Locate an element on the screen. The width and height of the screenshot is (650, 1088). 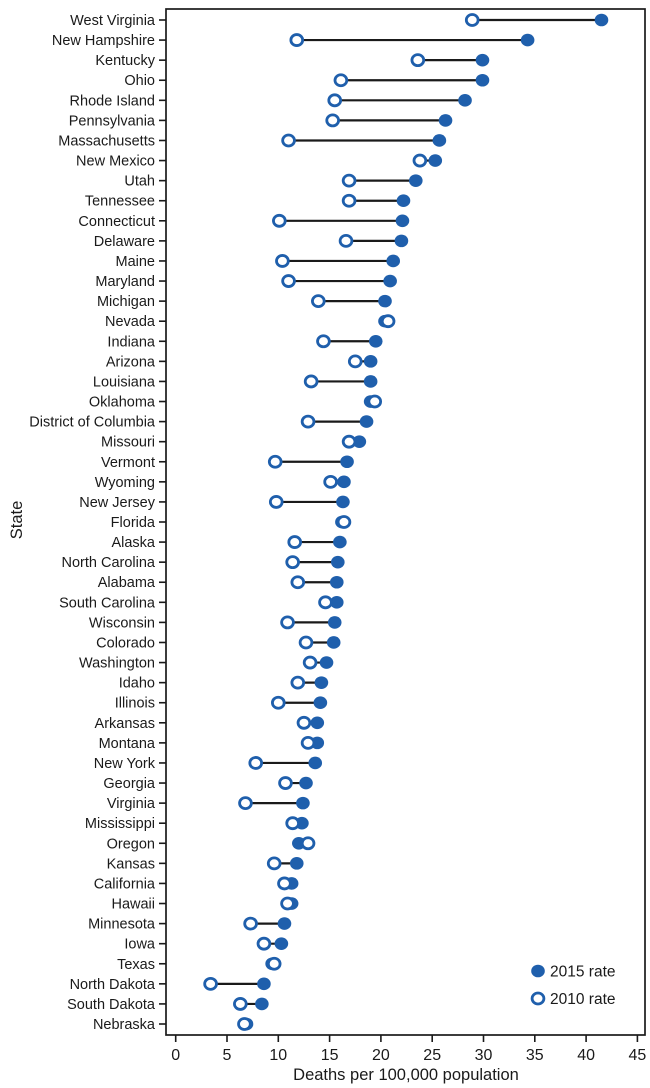
state-label: Michigan is located at coordinates (126, 302).